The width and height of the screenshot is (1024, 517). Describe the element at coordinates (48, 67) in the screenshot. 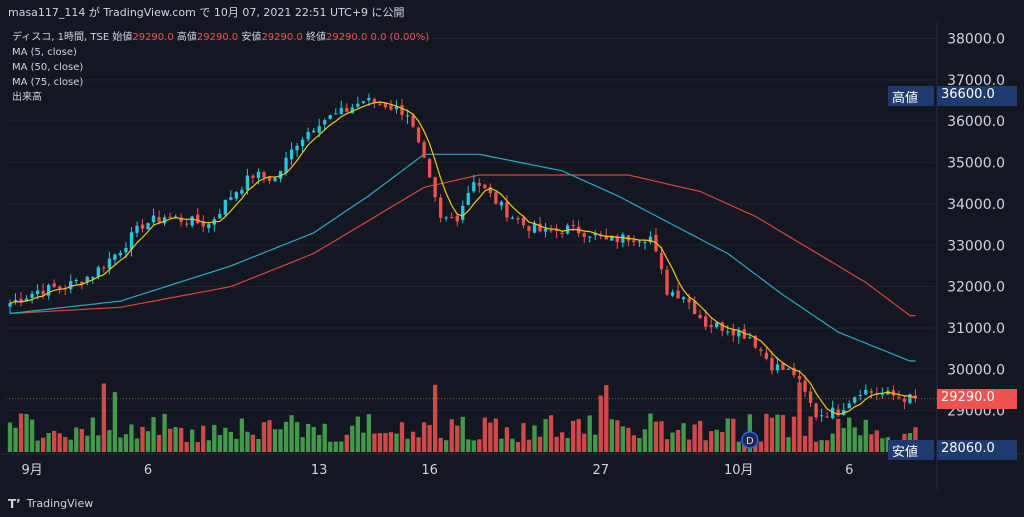

I see `legend-ma50: MA (50, close)` at that location.